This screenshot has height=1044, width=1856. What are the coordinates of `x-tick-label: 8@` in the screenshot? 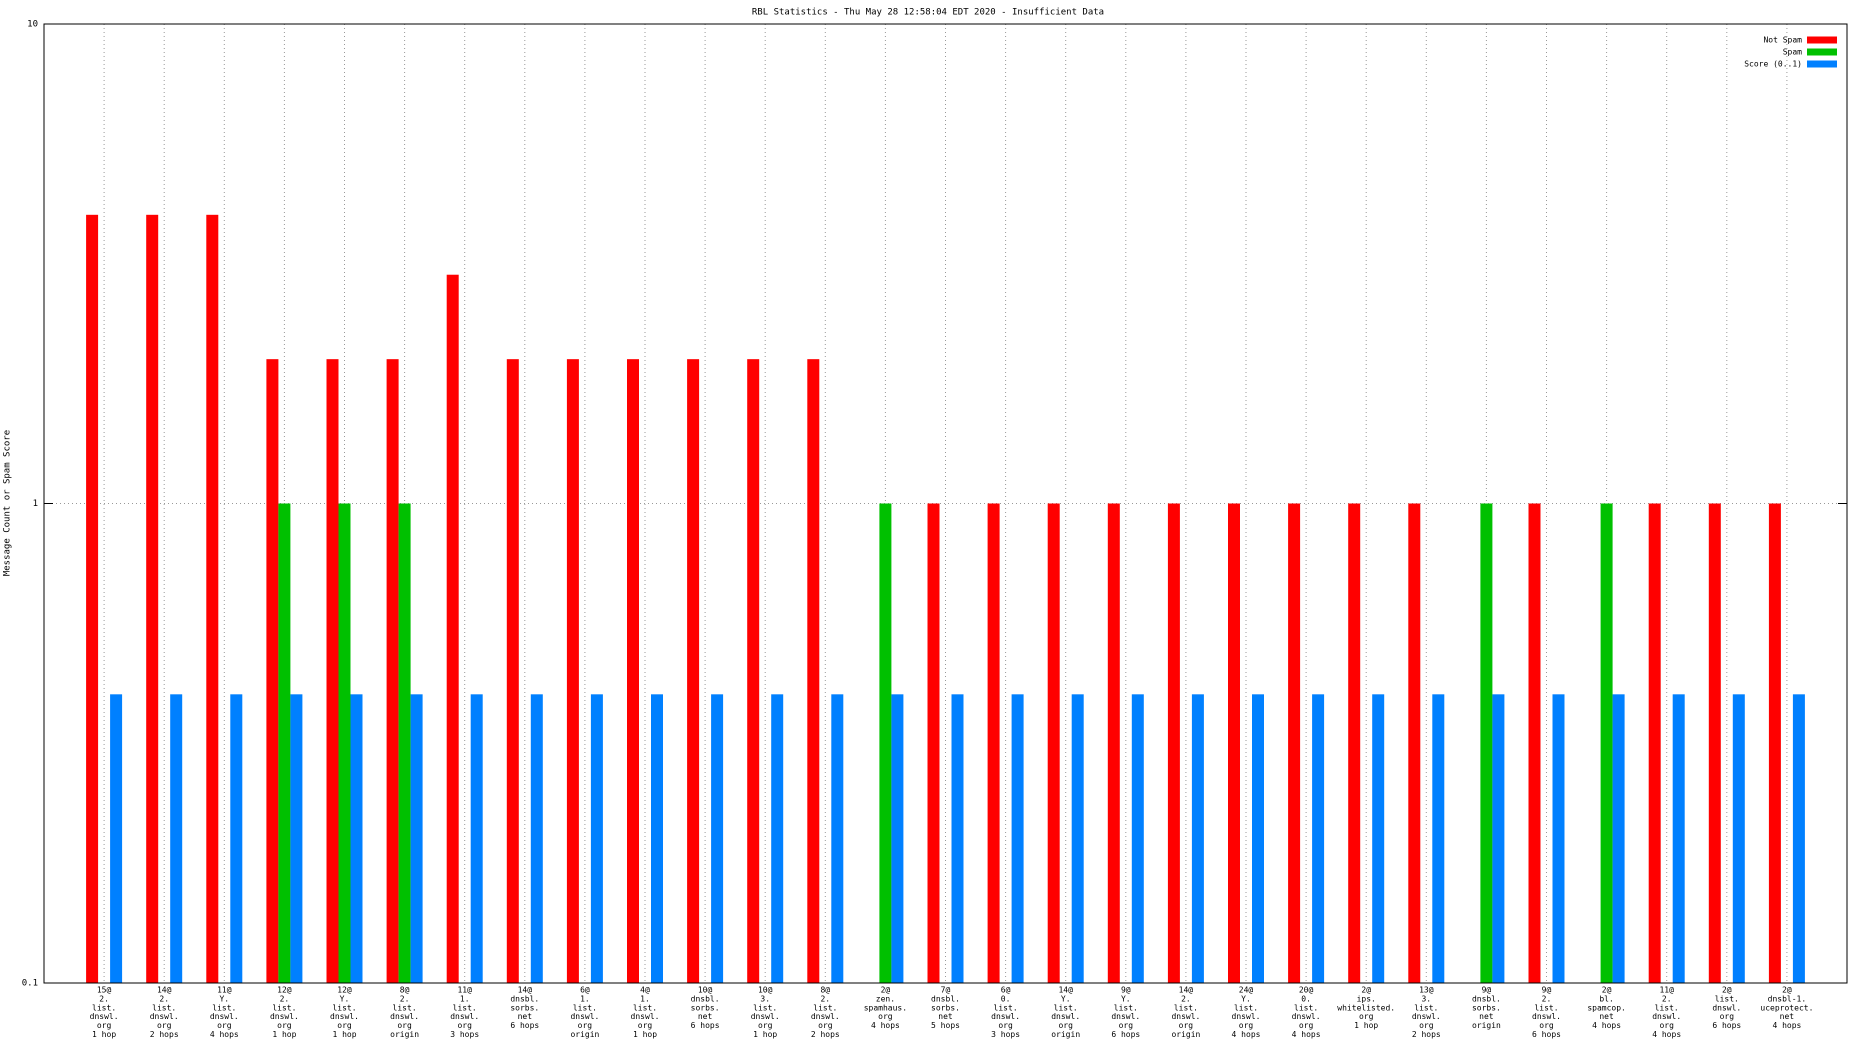 It's located at (405, 990).